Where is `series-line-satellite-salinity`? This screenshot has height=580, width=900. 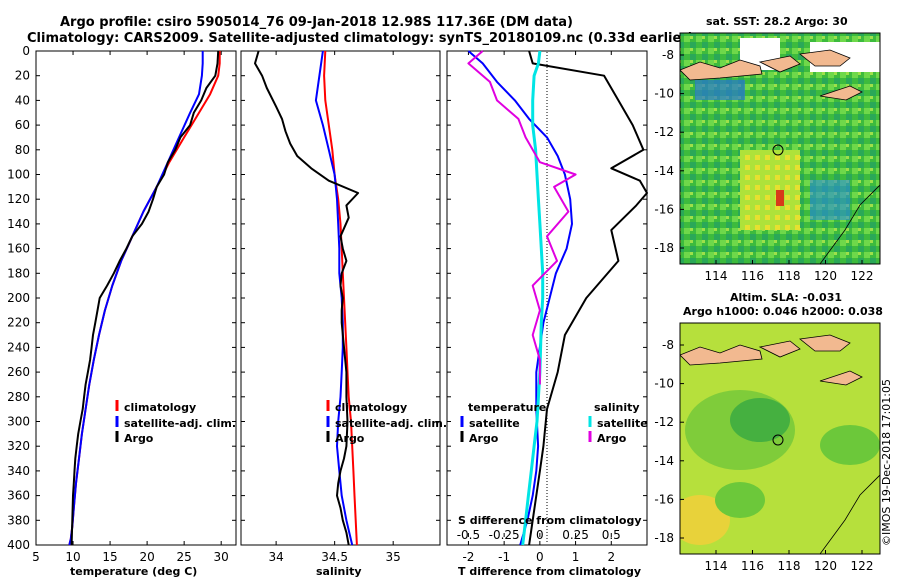 series-line-satellite-salinity is located at coordinates (533, 298).